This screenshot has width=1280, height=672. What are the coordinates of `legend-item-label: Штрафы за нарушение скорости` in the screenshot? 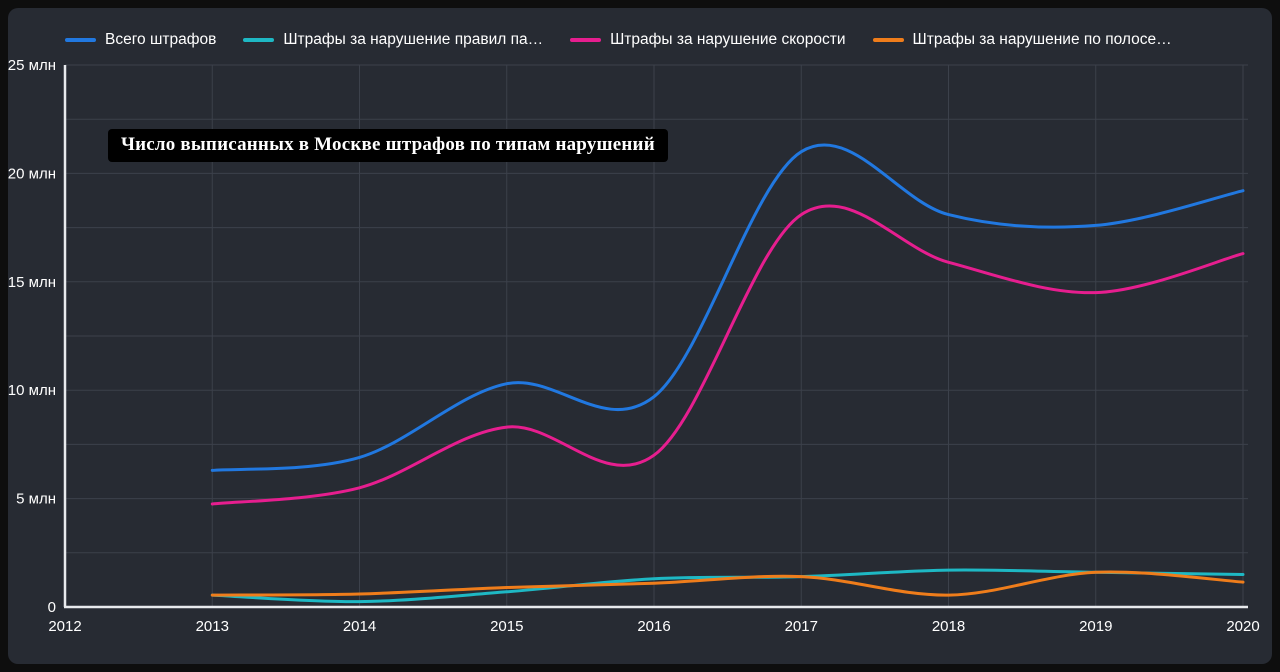 It's located at (728, 39).